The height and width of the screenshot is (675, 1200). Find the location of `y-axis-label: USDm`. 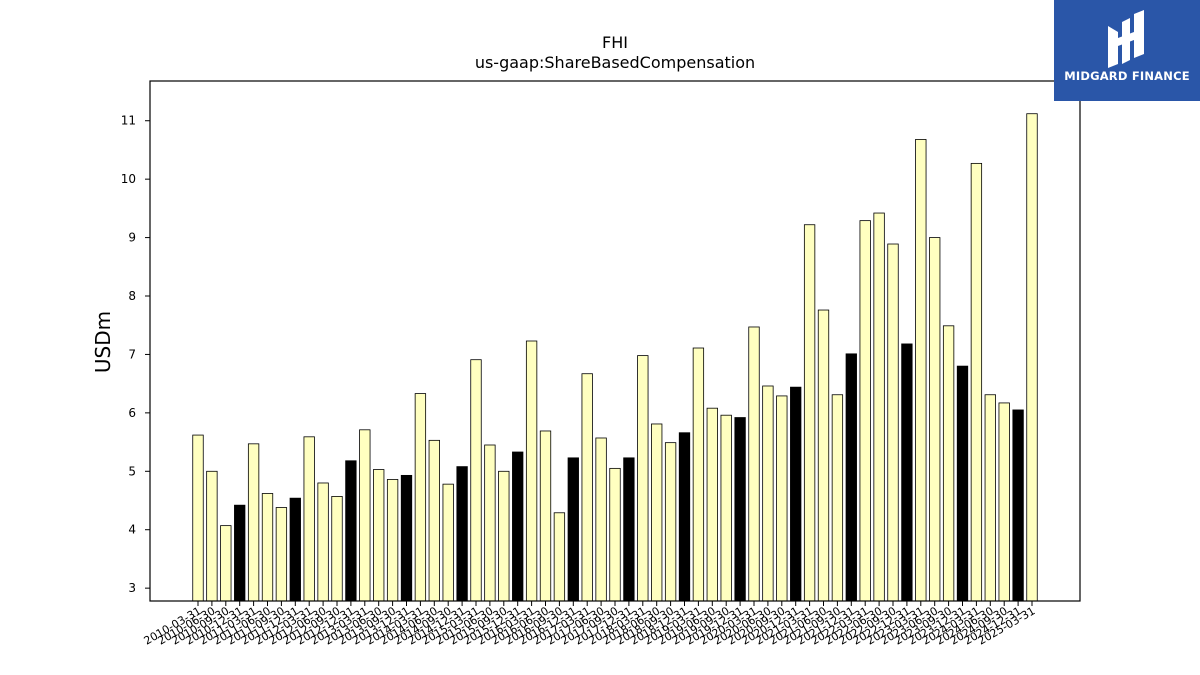

y-axis-label: USDm is located at coordinates (103, 342).